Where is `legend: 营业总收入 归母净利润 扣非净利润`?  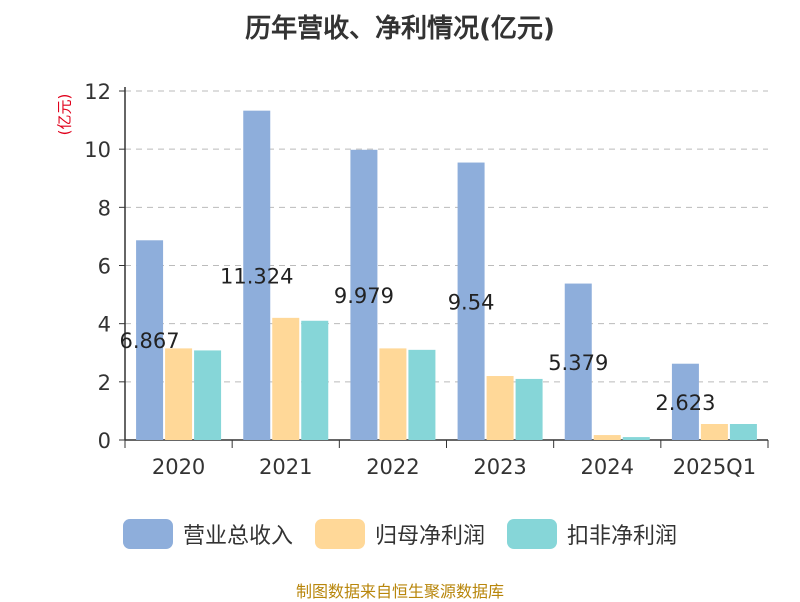
legend: 营业总收入 归母净利润 扣非净利润 is located at coordinates (400, 534).